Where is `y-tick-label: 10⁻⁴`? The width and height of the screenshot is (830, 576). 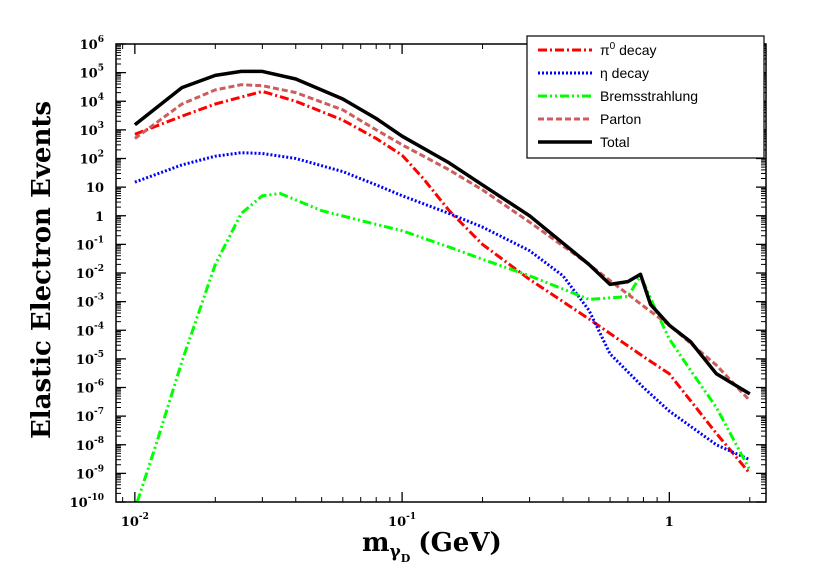
y-tick-label: 10⁻⁴ is located at coordinates (90, 330).